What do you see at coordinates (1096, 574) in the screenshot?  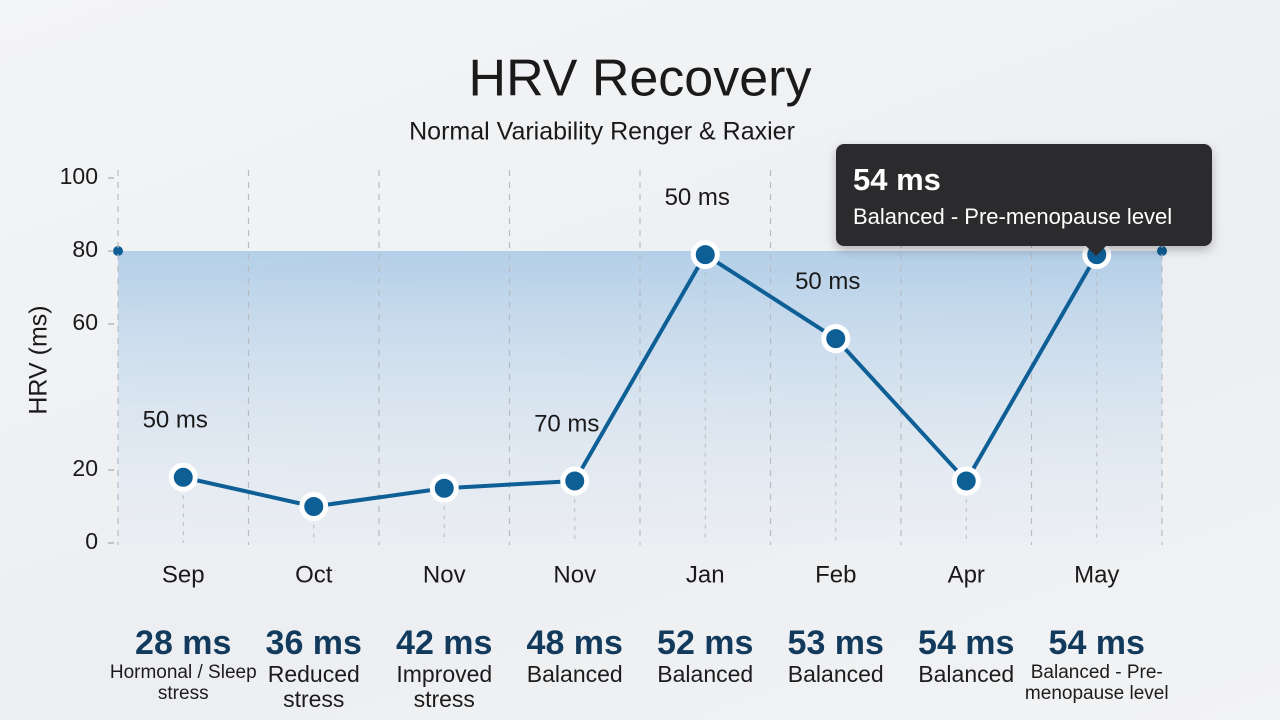 I see `x-tick-label: May` at bounding box center [1096, 574].